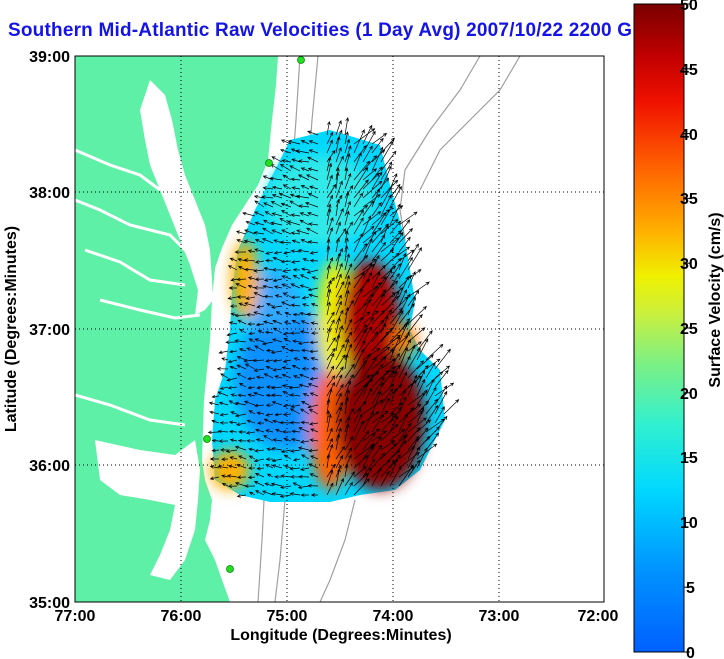 Image resolution: width=724 pixels, height=659 pixels. Describe the element at coordinates (393, 616) in the screenshot. I see `x-tick-label: 74:00` at that location.